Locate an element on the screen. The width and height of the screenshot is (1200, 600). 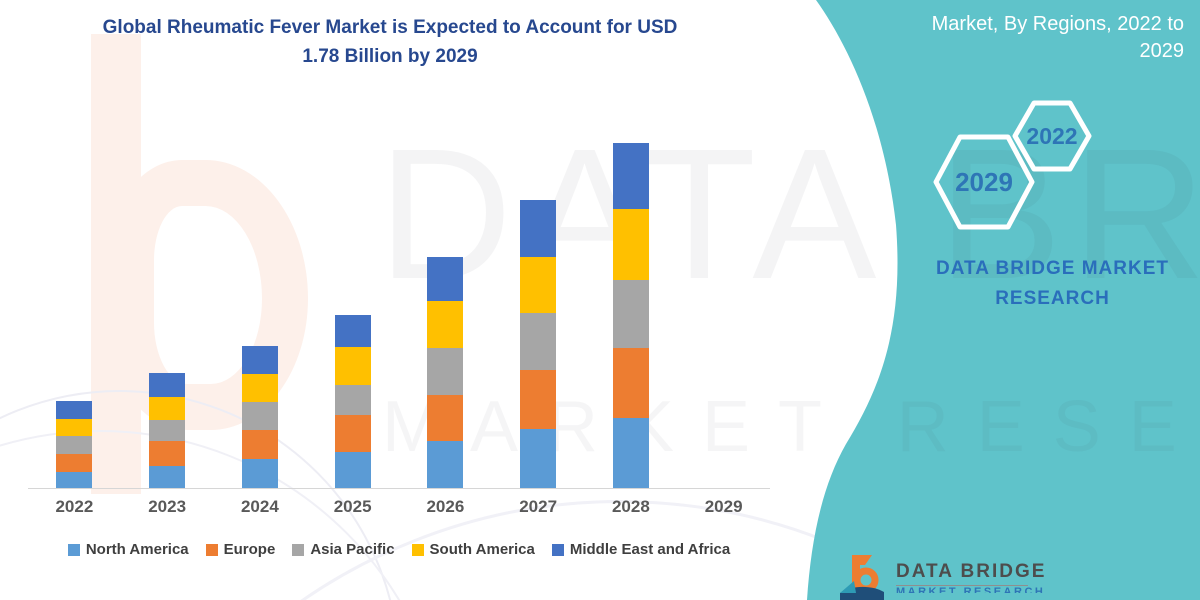
chart-column-2024 is located at coordinates (260, 314).